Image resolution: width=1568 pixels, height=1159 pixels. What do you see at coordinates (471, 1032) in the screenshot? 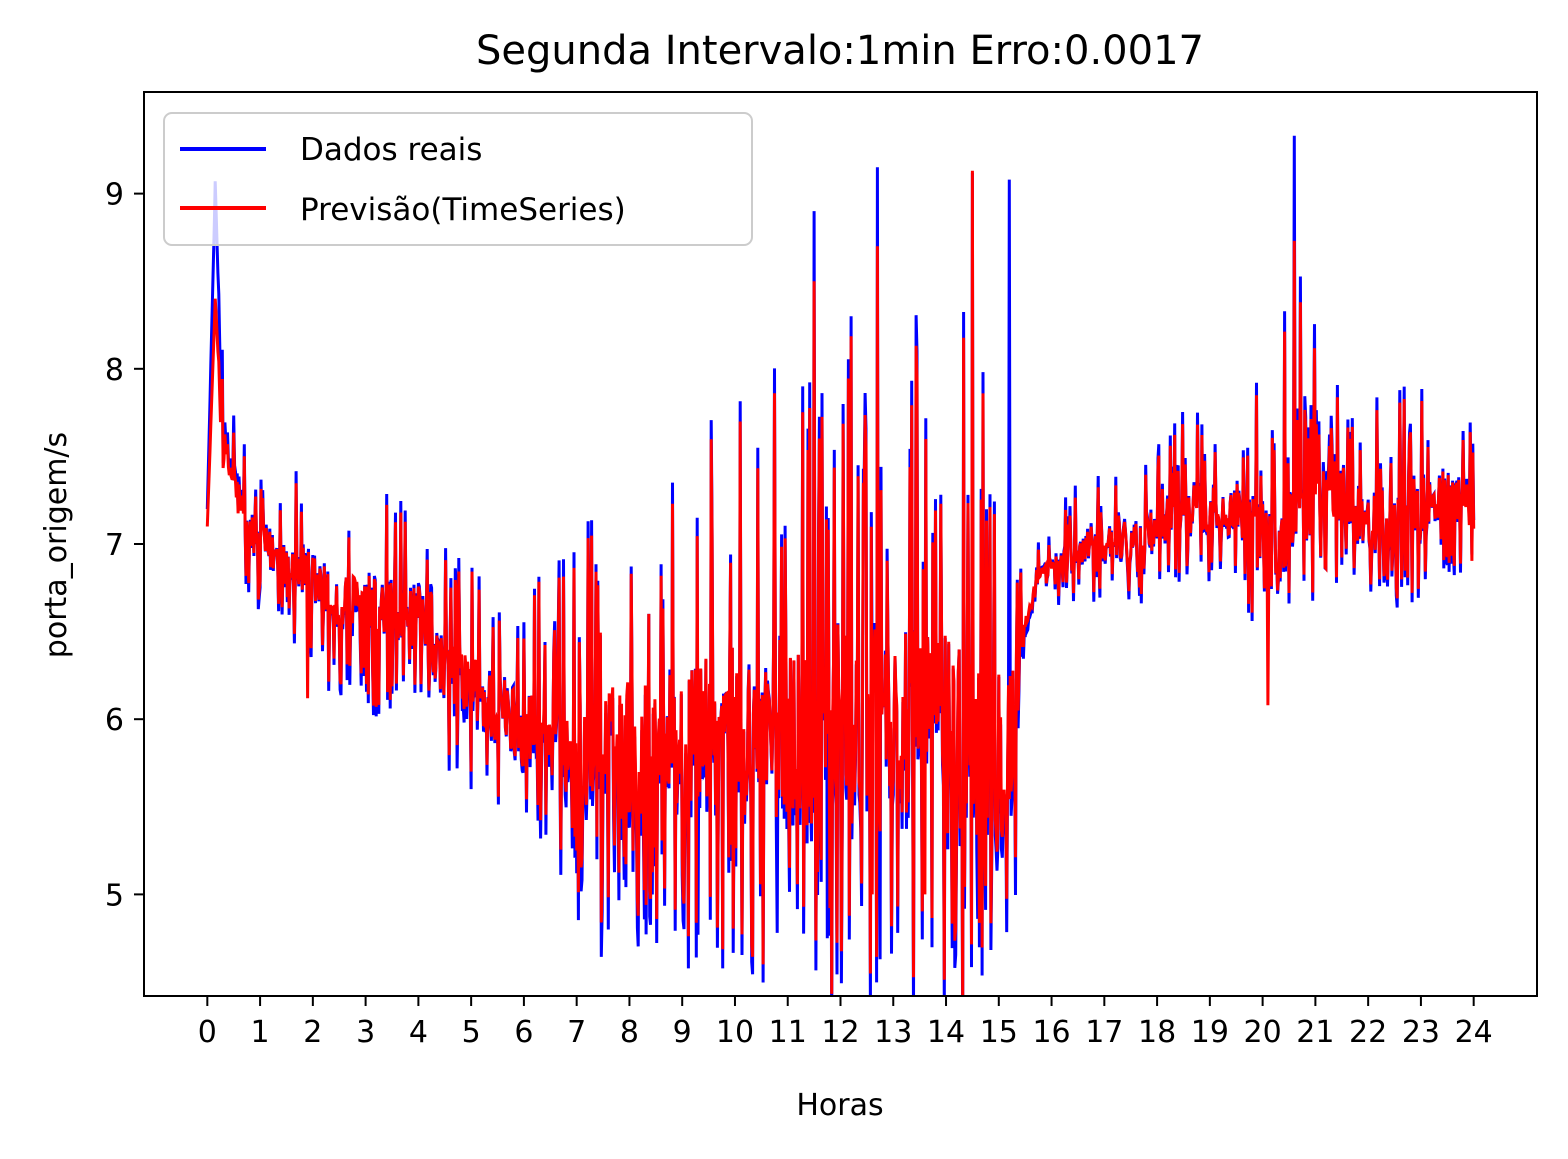
I see `x-tick-label: 5` at bounding box center [471, 1032].